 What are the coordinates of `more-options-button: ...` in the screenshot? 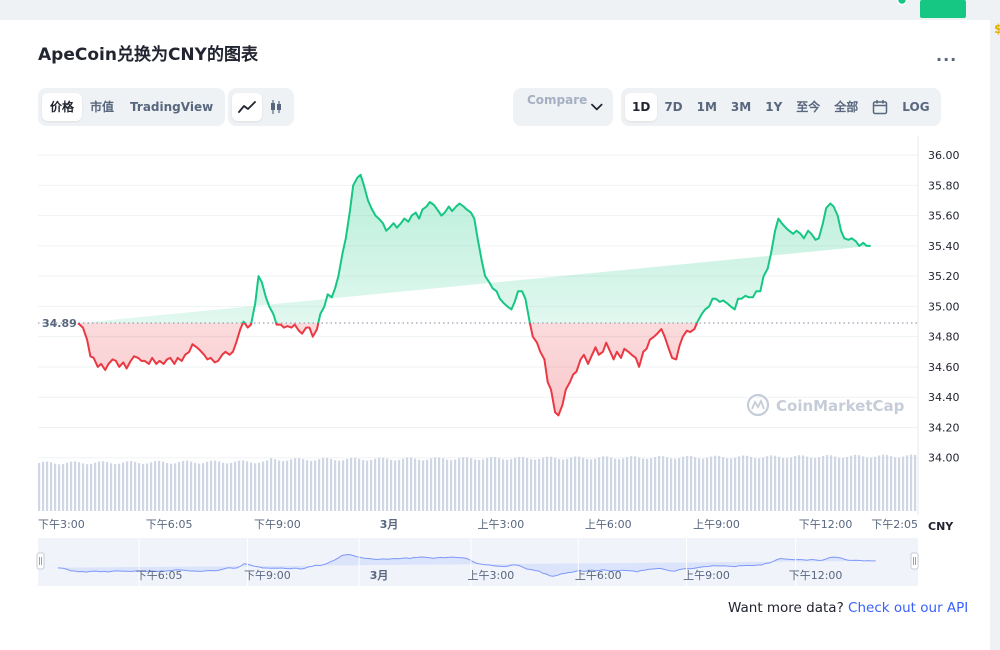 It's located at (947, 55).